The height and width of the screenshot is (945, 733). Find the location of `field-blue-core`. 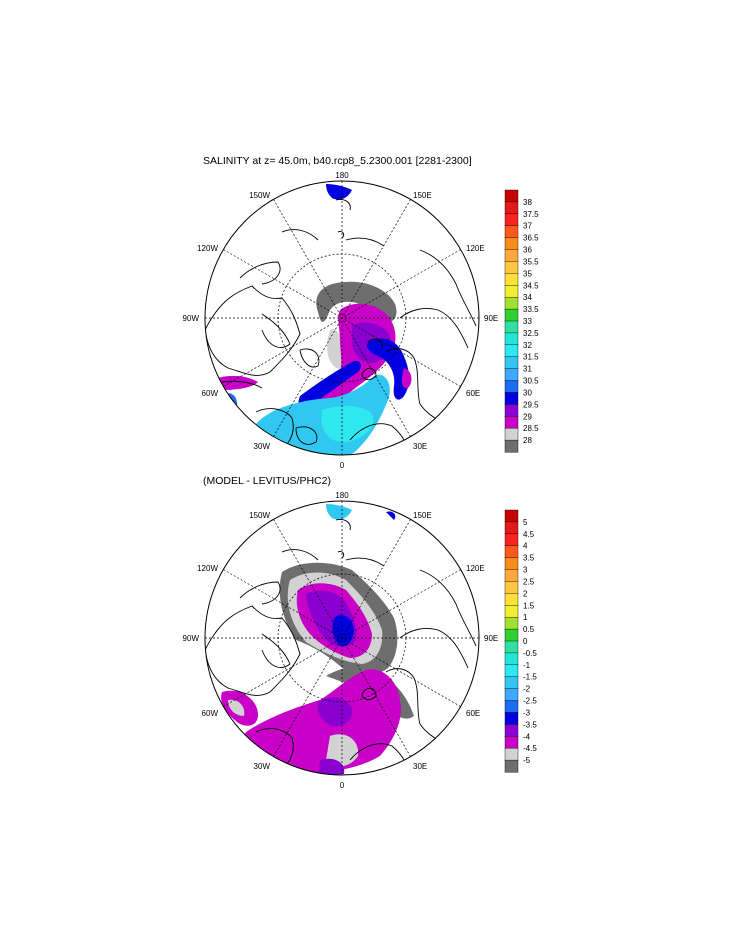

field-blue-core is located at coordinates (343, 630).